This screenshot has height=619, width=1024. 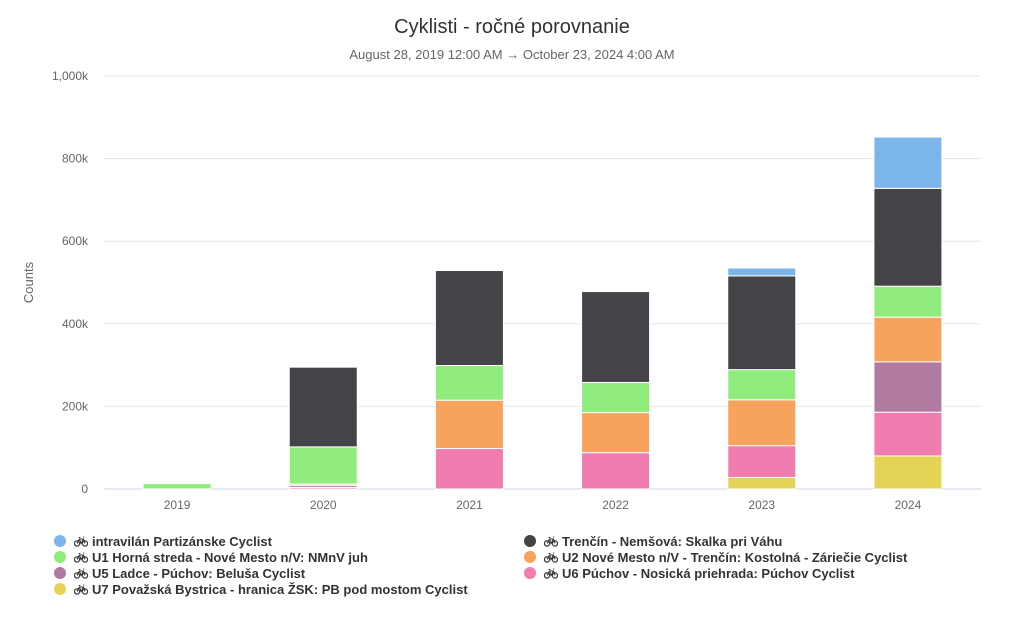 What do you see at coordinates (672, 541) in the screenshot?
I see `legend-label: Trenčín - Nemšová: Skalka pri Váhu` at bounding box center [672, 541].